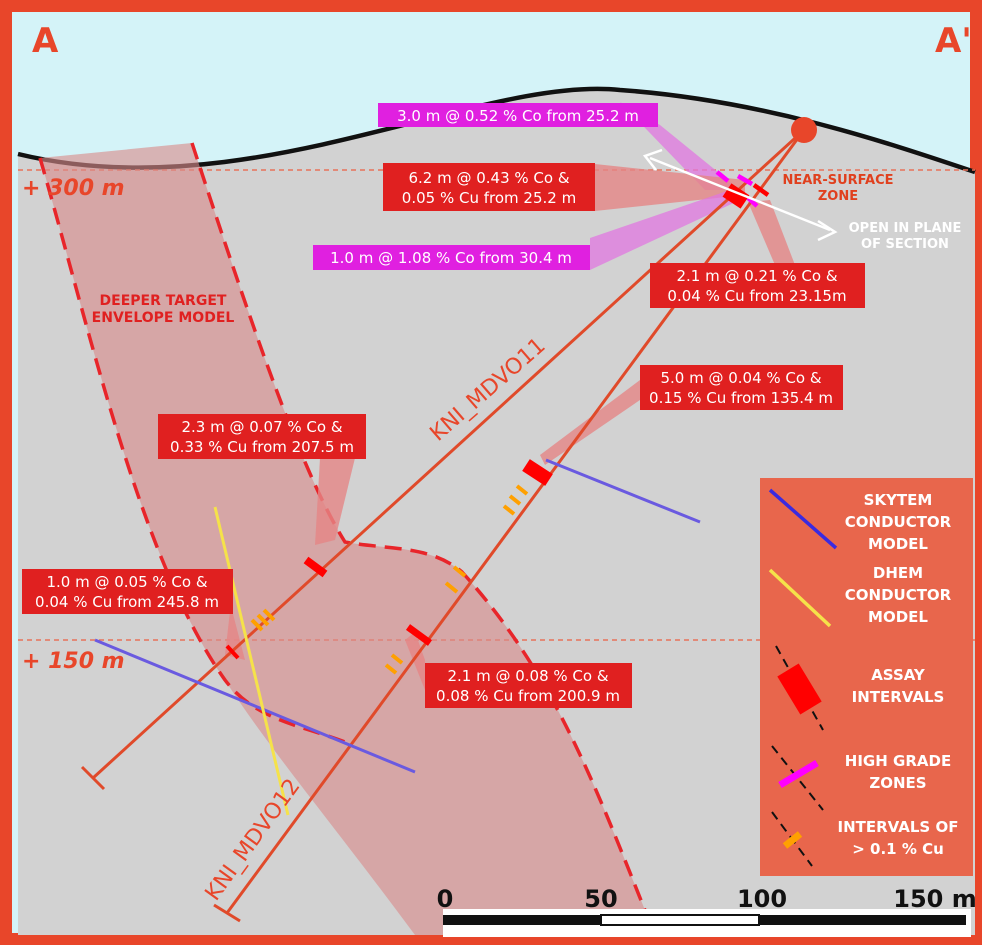  I want to click on legend-assay-swatch, so click(799, 689).